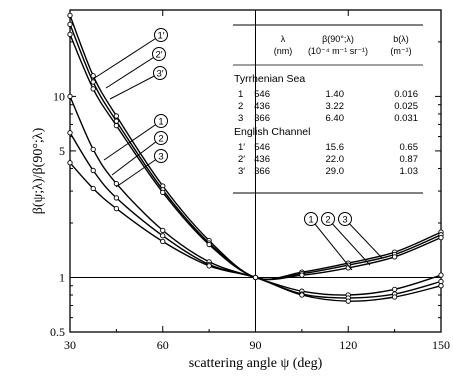  Describe the element at coordinates (59, 96) in the screenshot. I see `y-tick-label: 10` at that location.